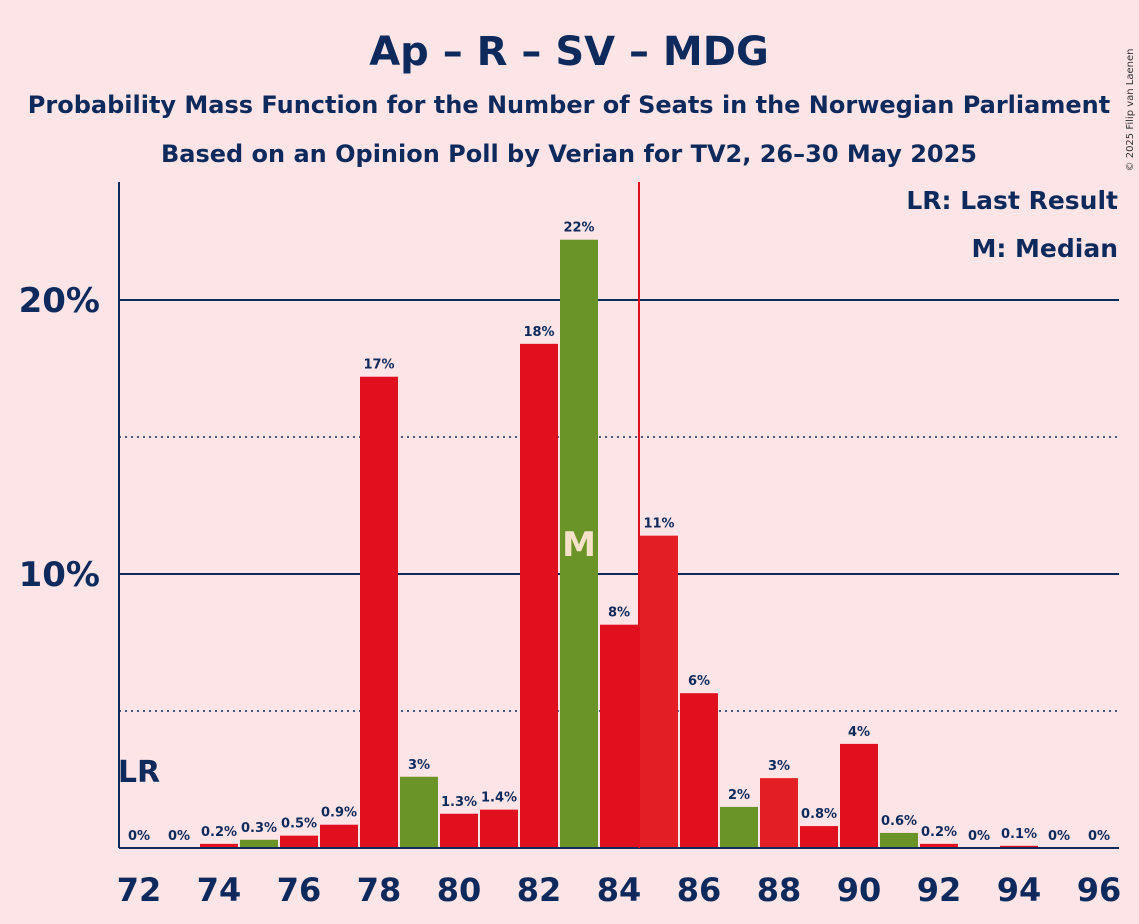  I want to click on legend-median: M: Median, so click(1044, 248).